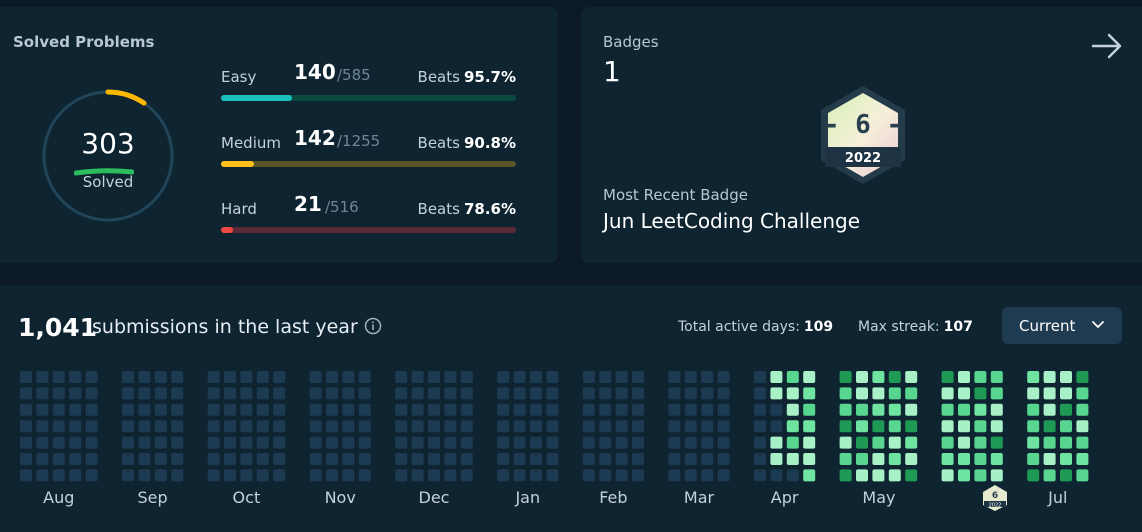 Image resolution: width=1142 pixels, height=532 pixels. I want to click on info-icon, so click(373, 326).